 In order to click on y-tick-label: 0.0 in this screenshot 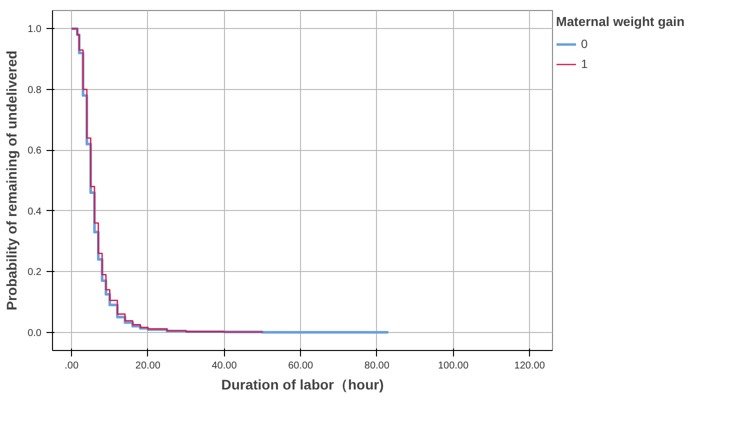, I will do `click(35, 333)`.